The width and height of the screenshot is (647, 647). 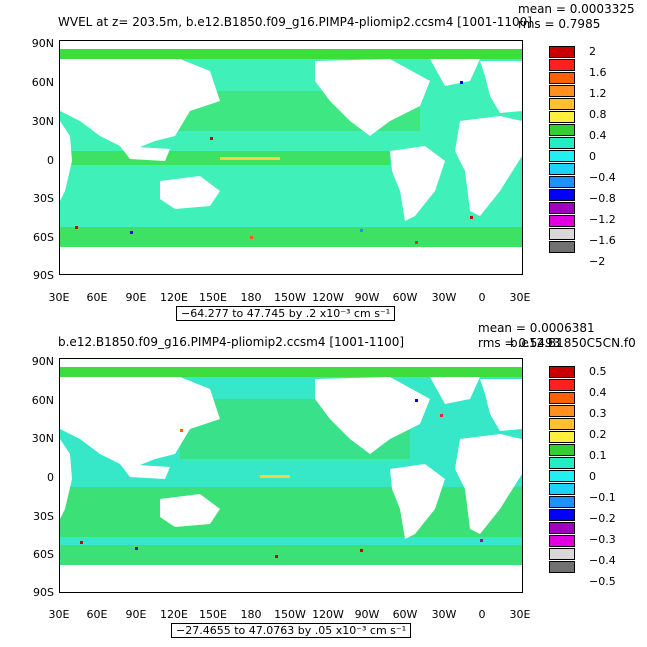 What do you see at coordinates (42, 361) in the screenshot?
I see `lat-label: 90N` at bounding box center [42, 361].